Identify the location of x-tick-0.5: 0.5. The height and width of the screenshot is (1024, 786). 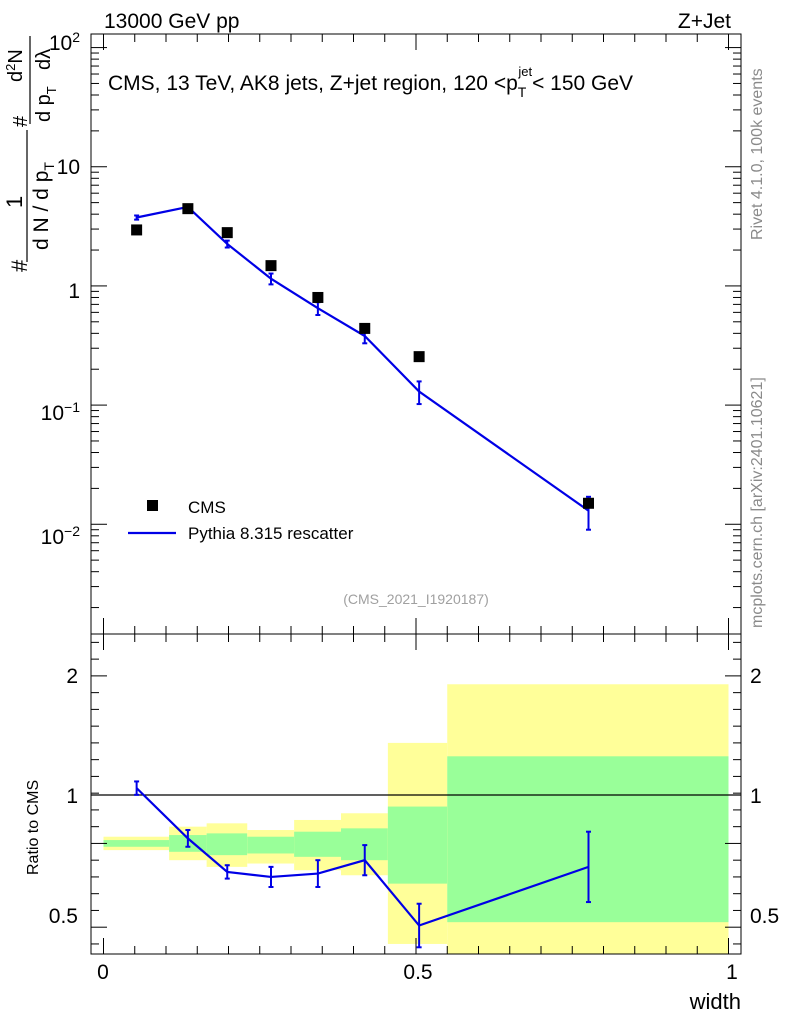
(417, 972).